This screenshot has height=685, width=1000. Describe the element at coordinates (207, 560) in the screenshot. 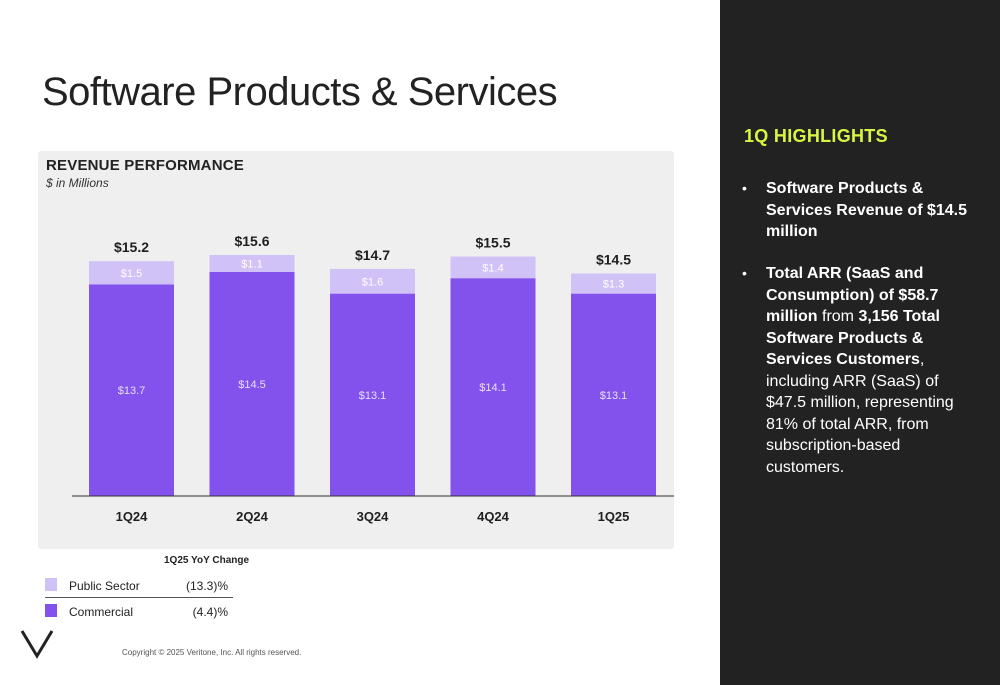

I see `legend-title: 1Q25 YoY Change` at that location.